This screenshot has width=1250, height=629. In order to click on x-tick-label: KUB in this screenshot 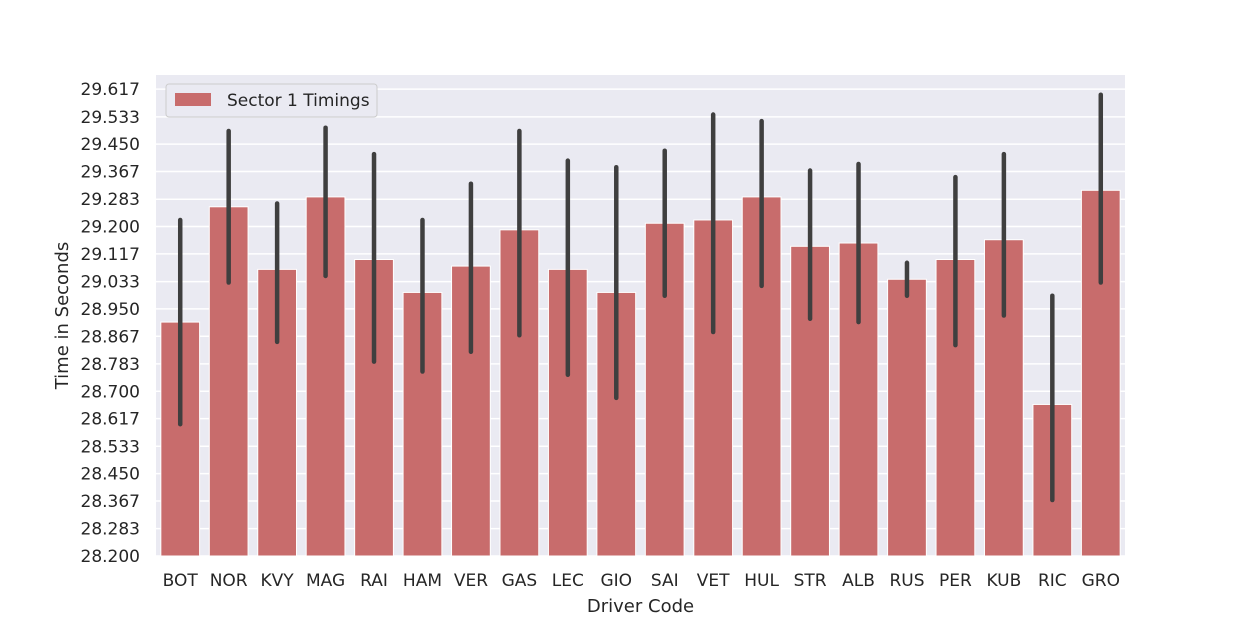, I will do `click(1003, 581)`.